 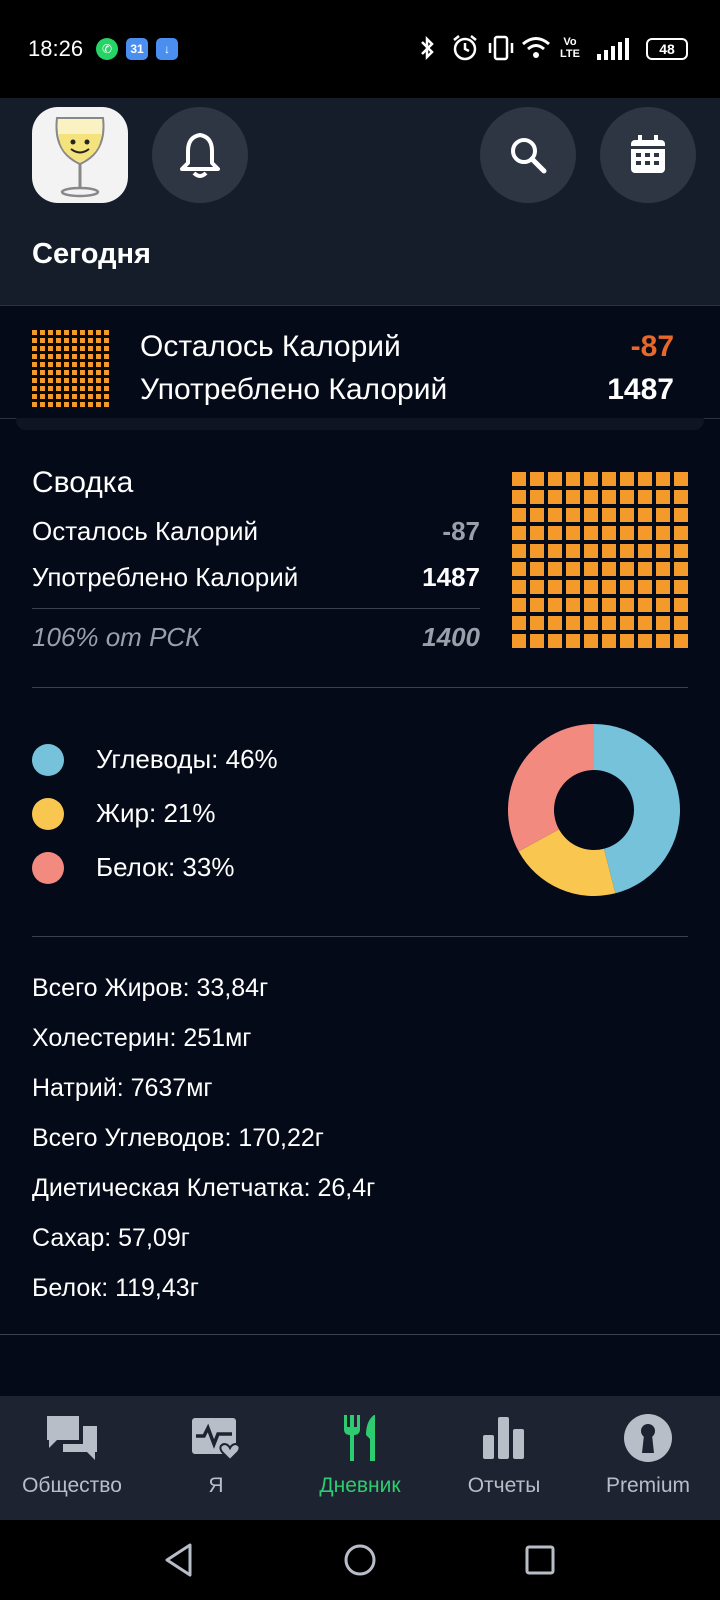 I want to click on nav-item-reports: Отчеты, so click(x=504, y=1458).